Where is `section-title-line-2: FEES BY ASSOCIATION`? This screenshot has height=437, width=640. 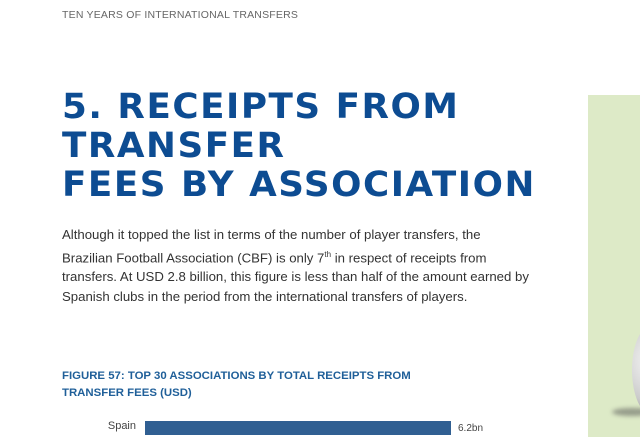
section-title-line-2: FEES BY ASSOCIATION is located at coordinates (299, 185).